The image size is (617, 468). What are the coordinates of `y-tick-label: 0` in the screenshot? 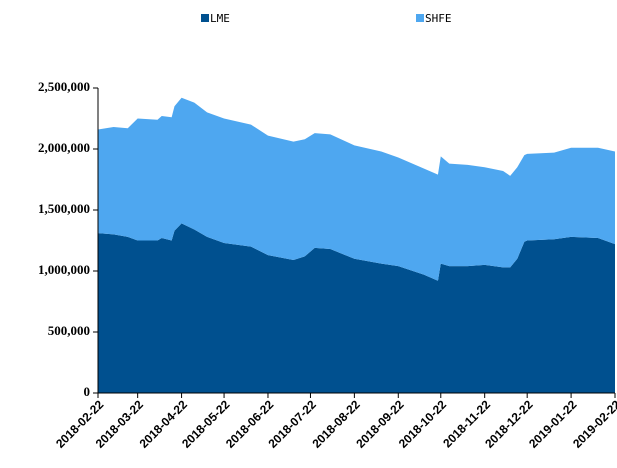 It's located at (87, 391).